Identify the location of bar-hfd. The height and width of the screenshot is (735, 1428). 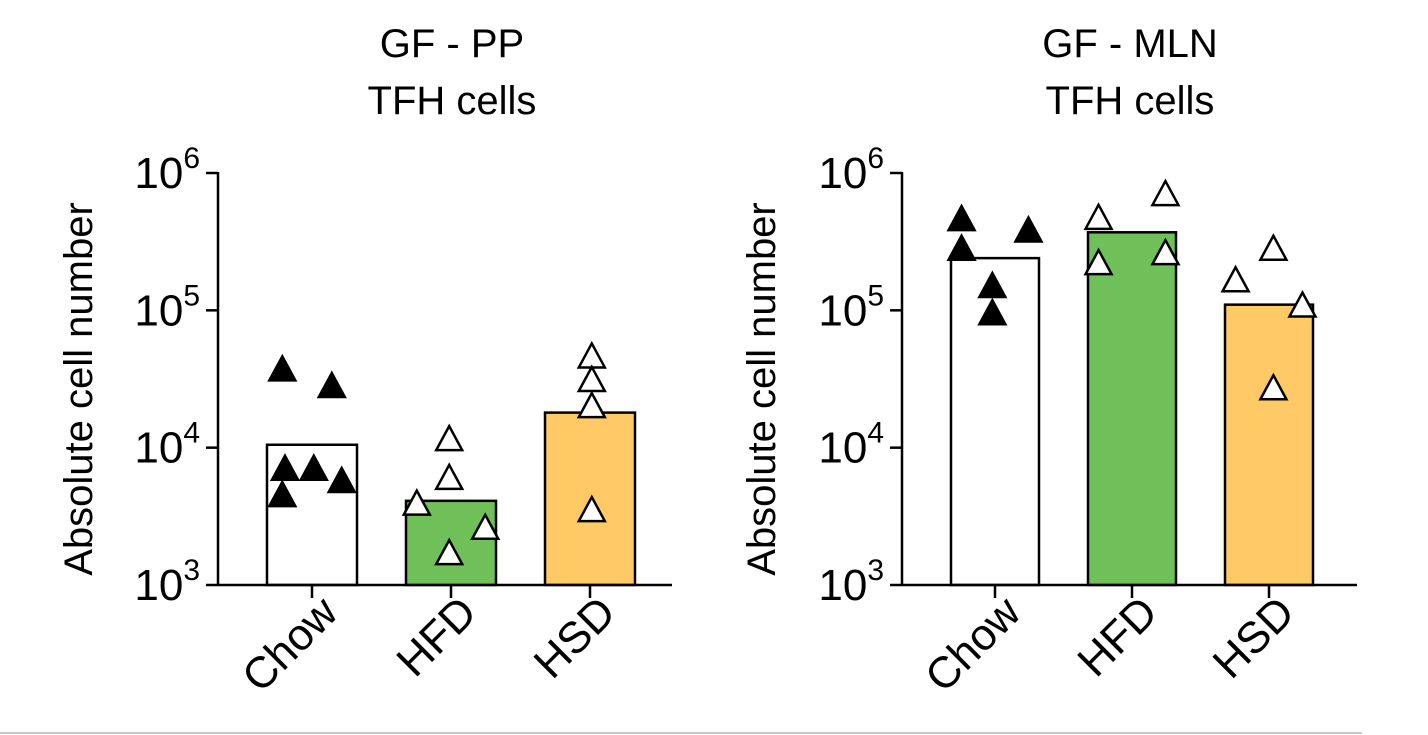
(1132, 409).